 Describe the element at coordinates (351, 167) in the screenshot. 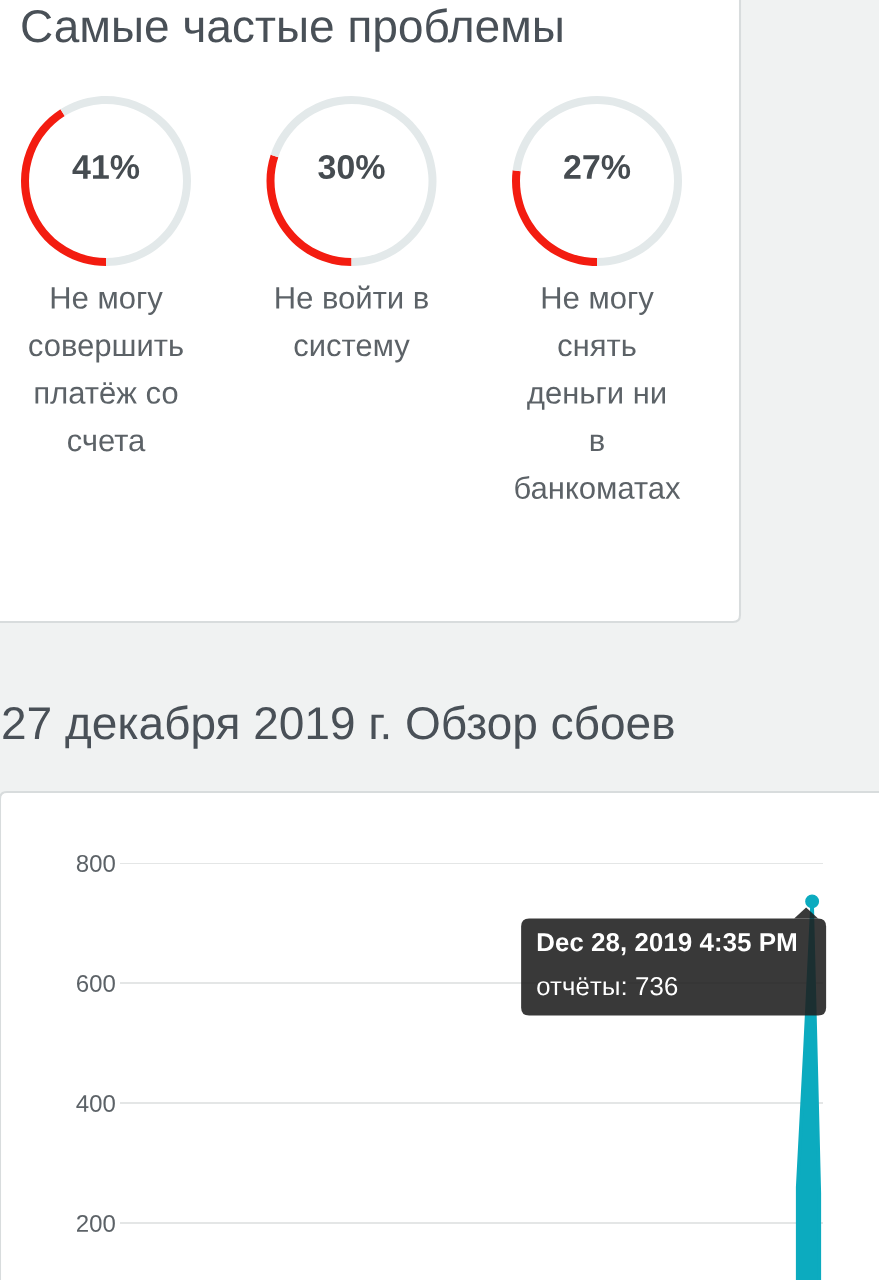

I see `text: 30%` at that location.